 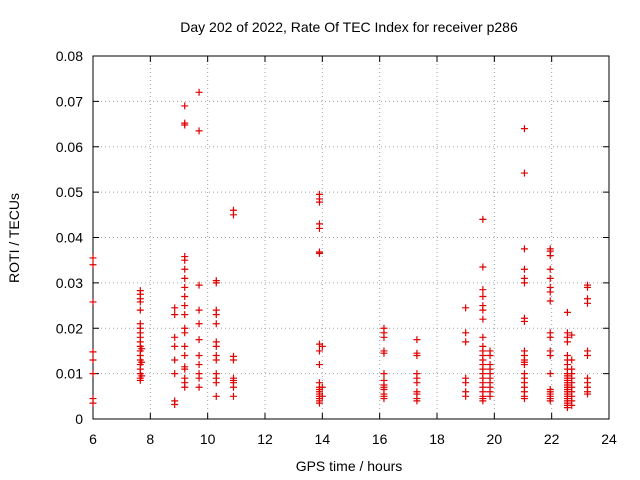 What do you see at coordinates (349, 466) in the screenshot?
I see `x-axis-label: GPS time / hours` at bounding box center [349, 466].